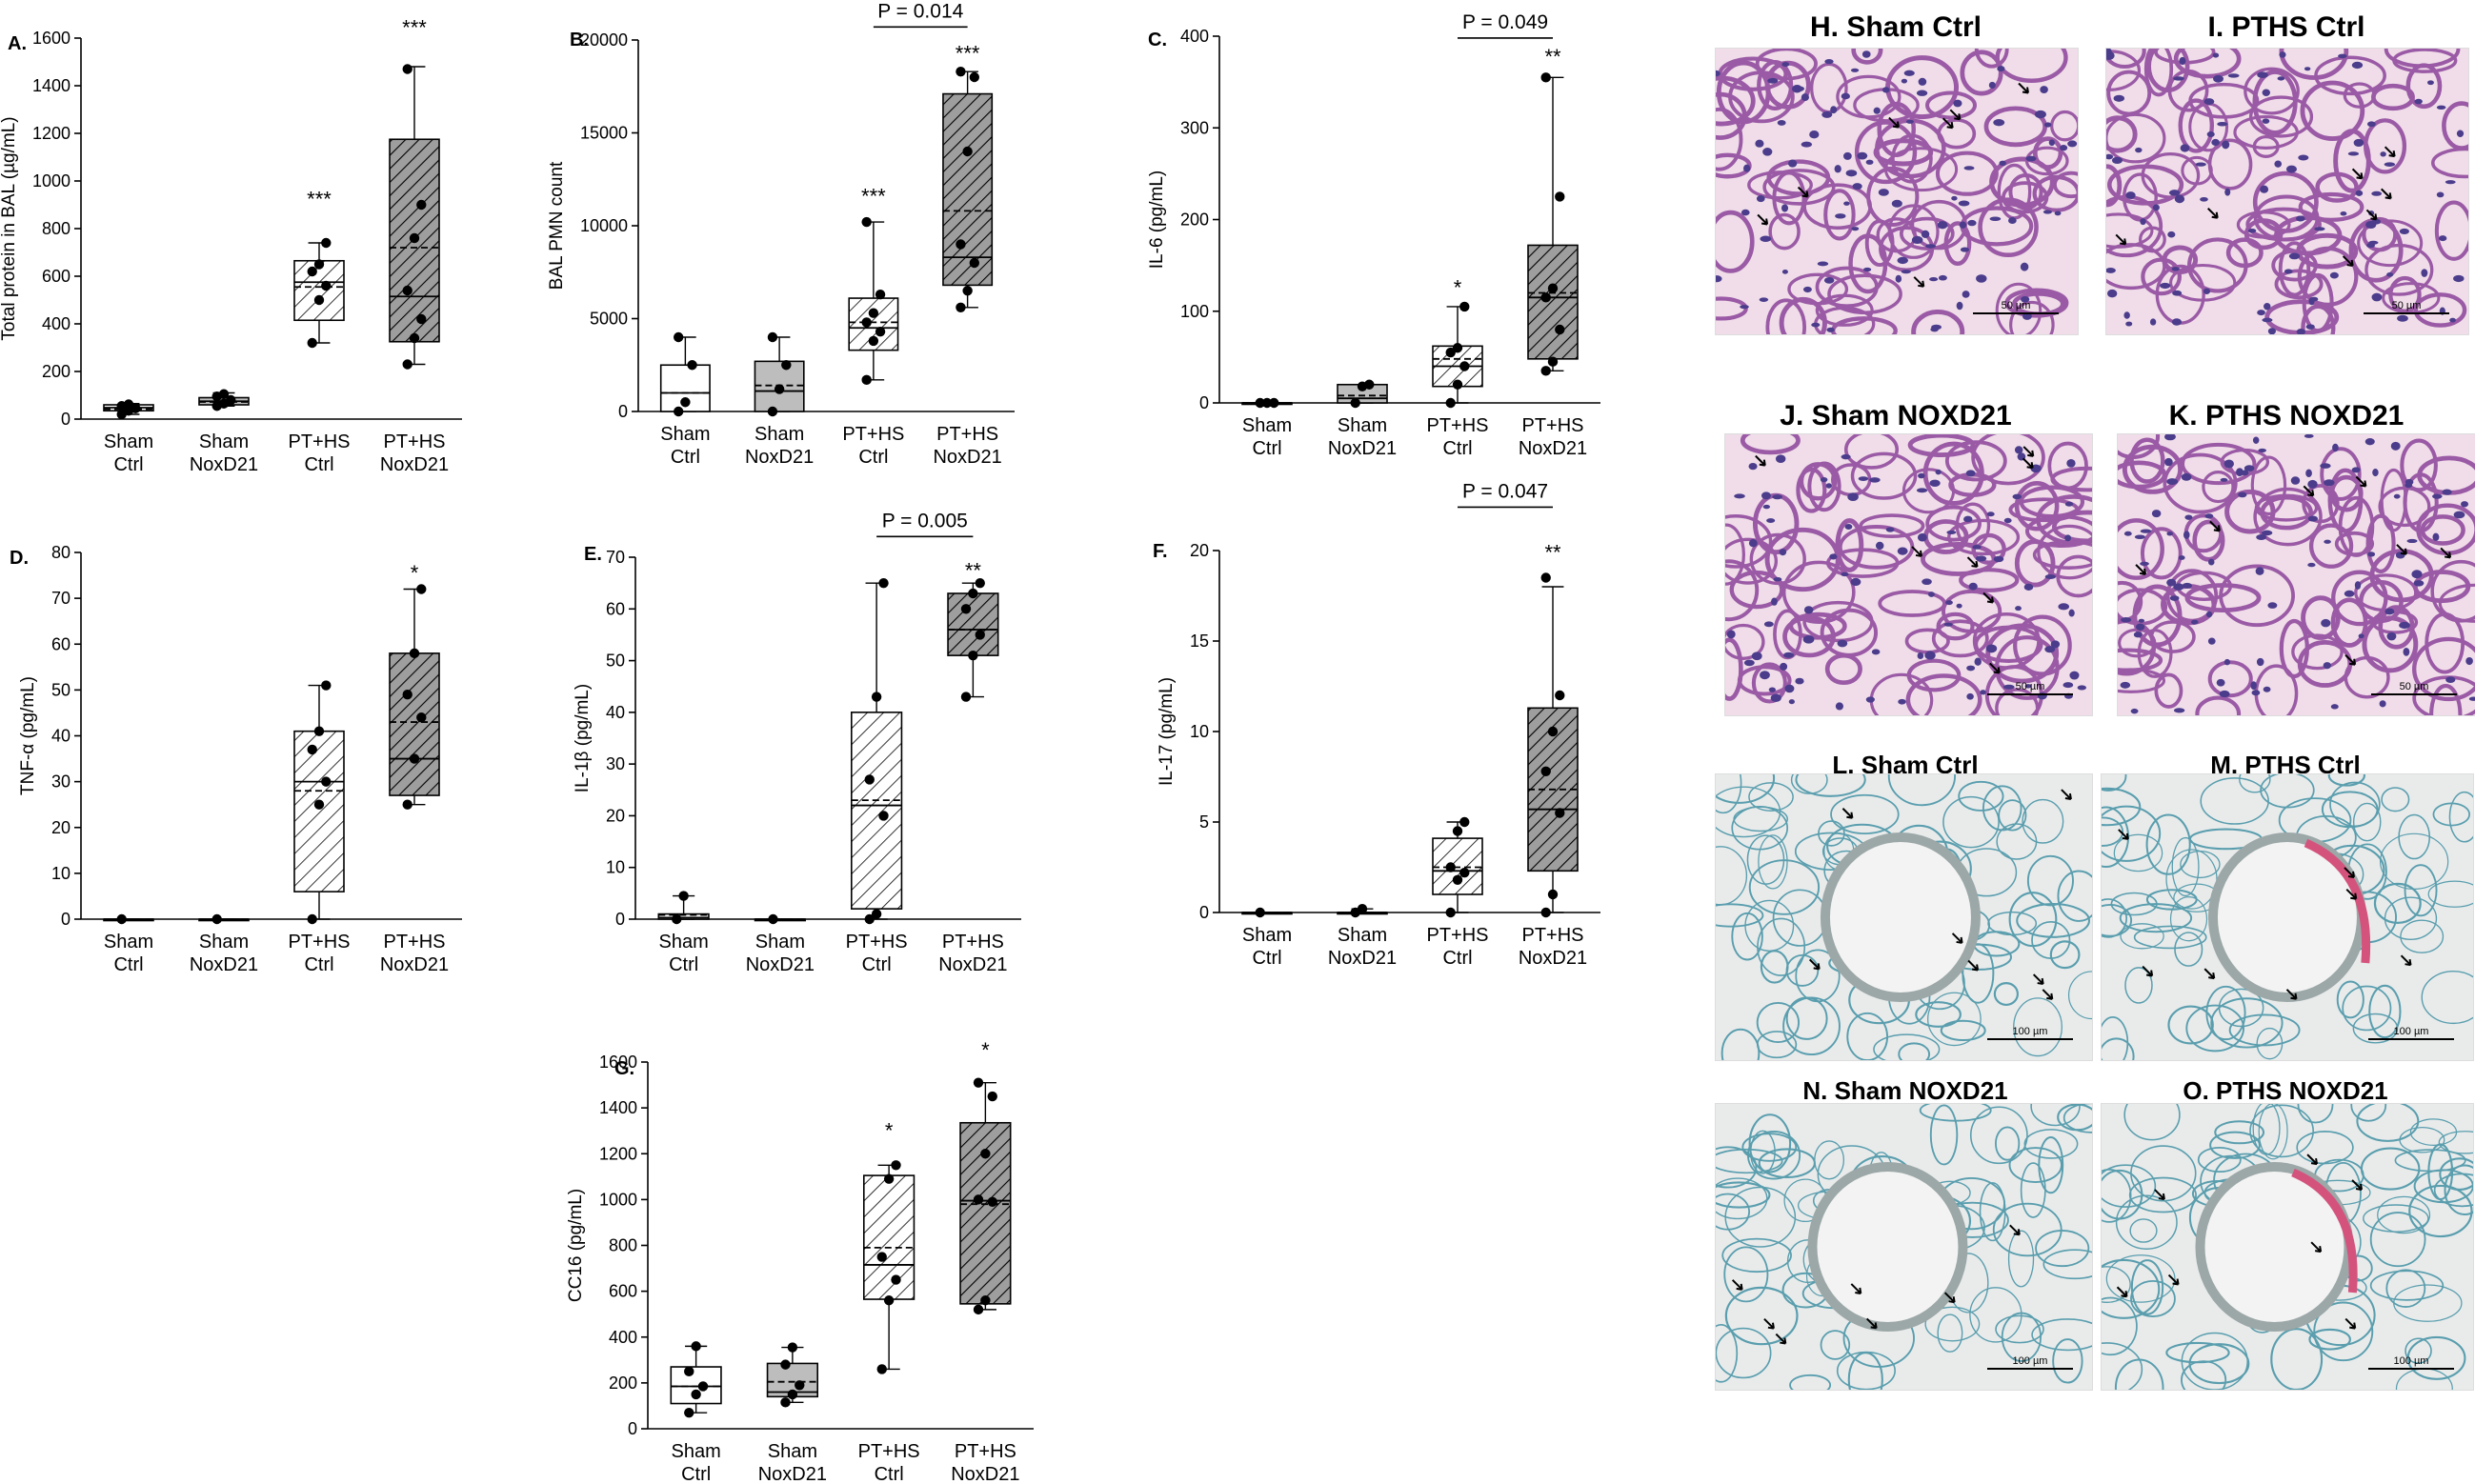 The width and height of the screenshot is (2475, 1484). What do you see at coordinates (1167, 732) in the screenshot?
I see `y-axis-label: IL-17 (pg/mL)` at bounding box center [1167, 732].